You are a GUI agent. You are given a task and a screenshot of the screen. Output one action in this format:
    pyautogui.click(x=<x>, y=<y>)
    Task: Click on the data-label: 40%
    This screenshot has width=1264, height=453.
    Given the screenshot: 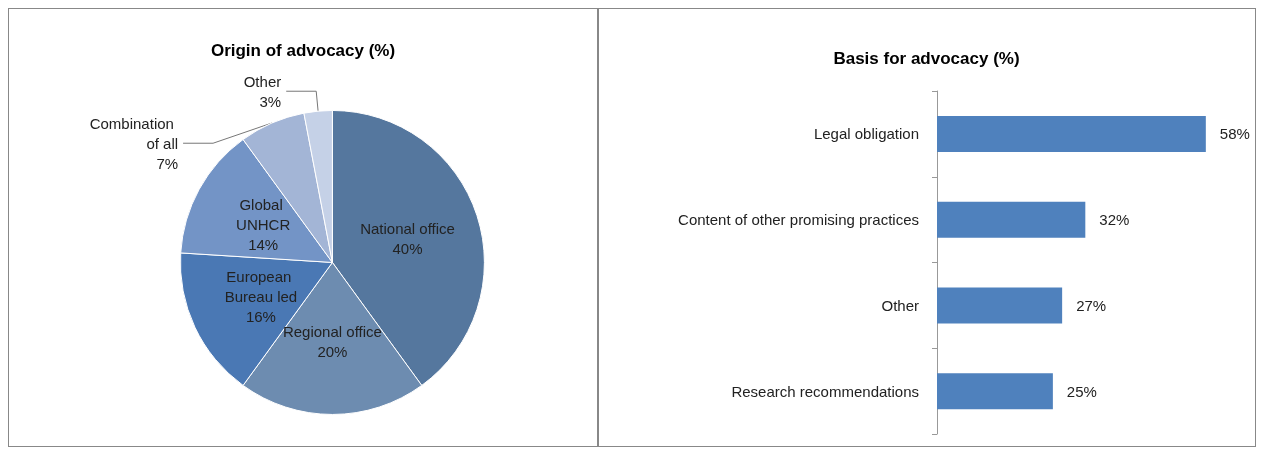 What is the action you would take?
    pyautogui.click(x=407, y=248)
    